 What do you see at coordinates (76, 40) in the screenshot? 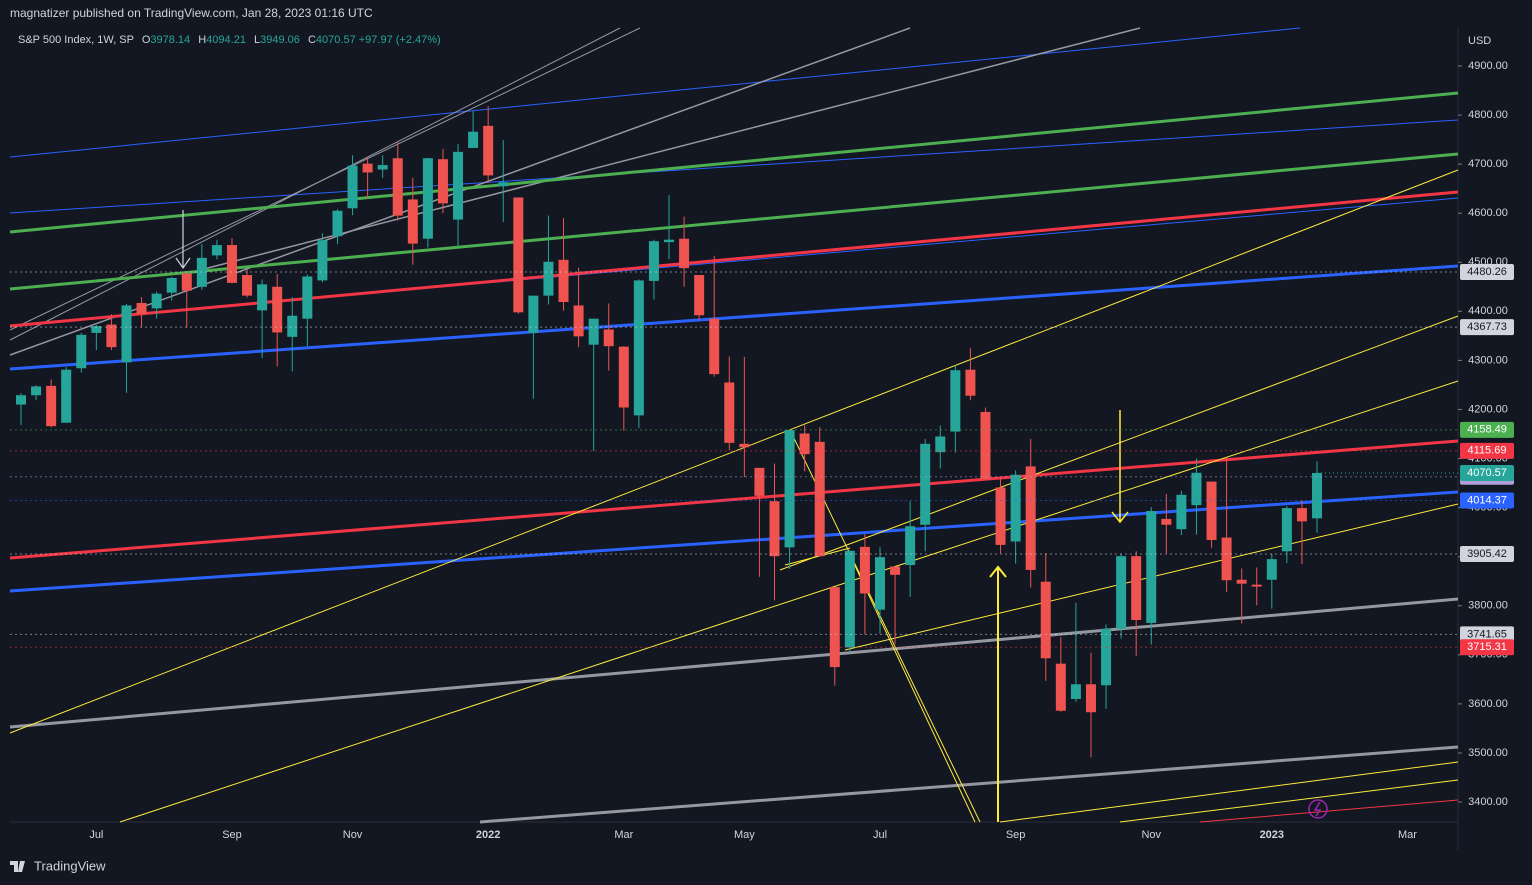
I see `legend-title: S&P 500 Index, 1W, SP` at bounding box center [76, 40].